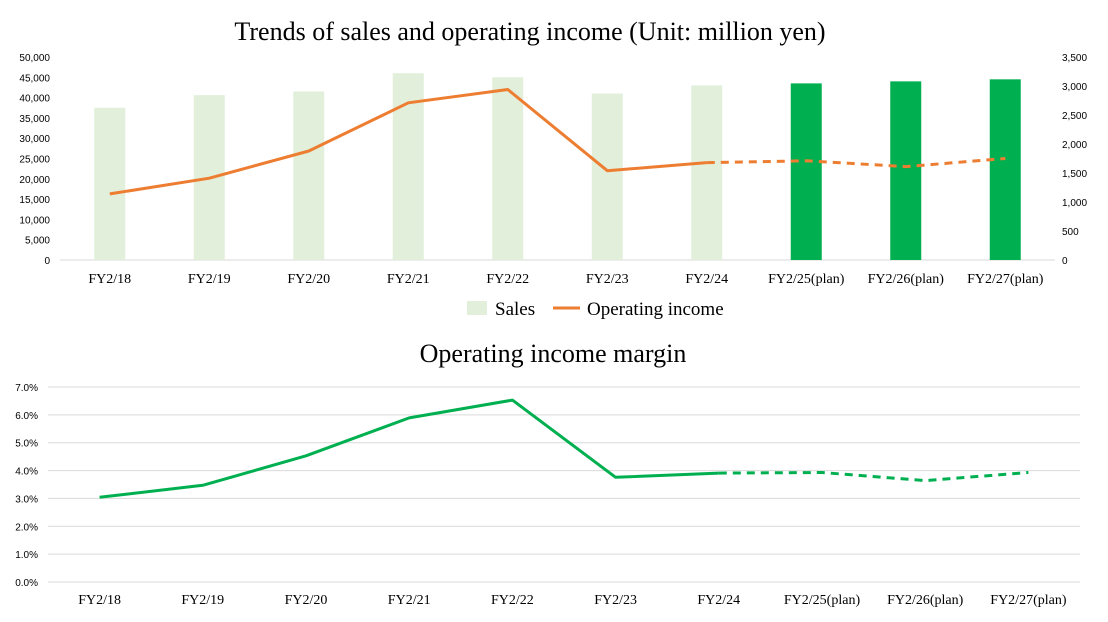 The height and width of the screenshot is (622, 1108). What do you see at coordinates (26, 583) in the screenshot?
I see `y-axis-tick: 0.0%` at bounding box center [26, 583].